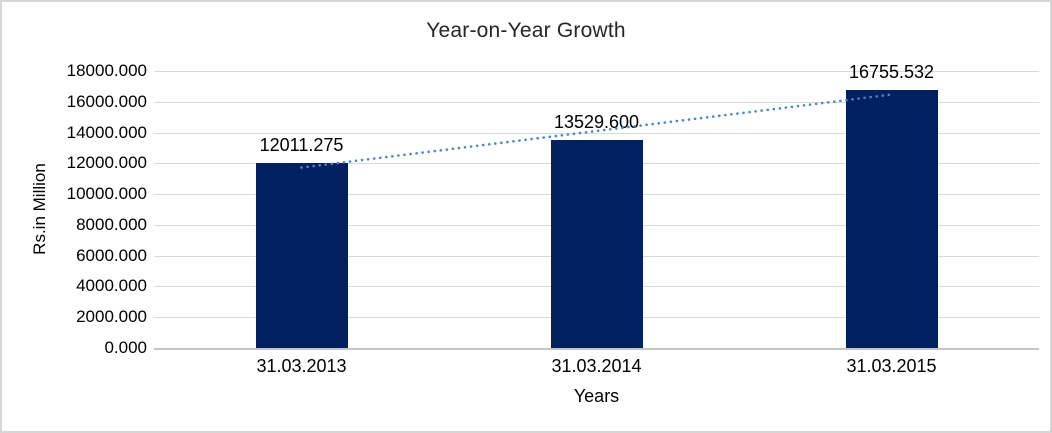 This screenshot has height=433, width=1052. What do you see at coordinates (111, 255) in the screenshot?
I see `y-tick-label: 6000.000` at bounding box center [111, 255].